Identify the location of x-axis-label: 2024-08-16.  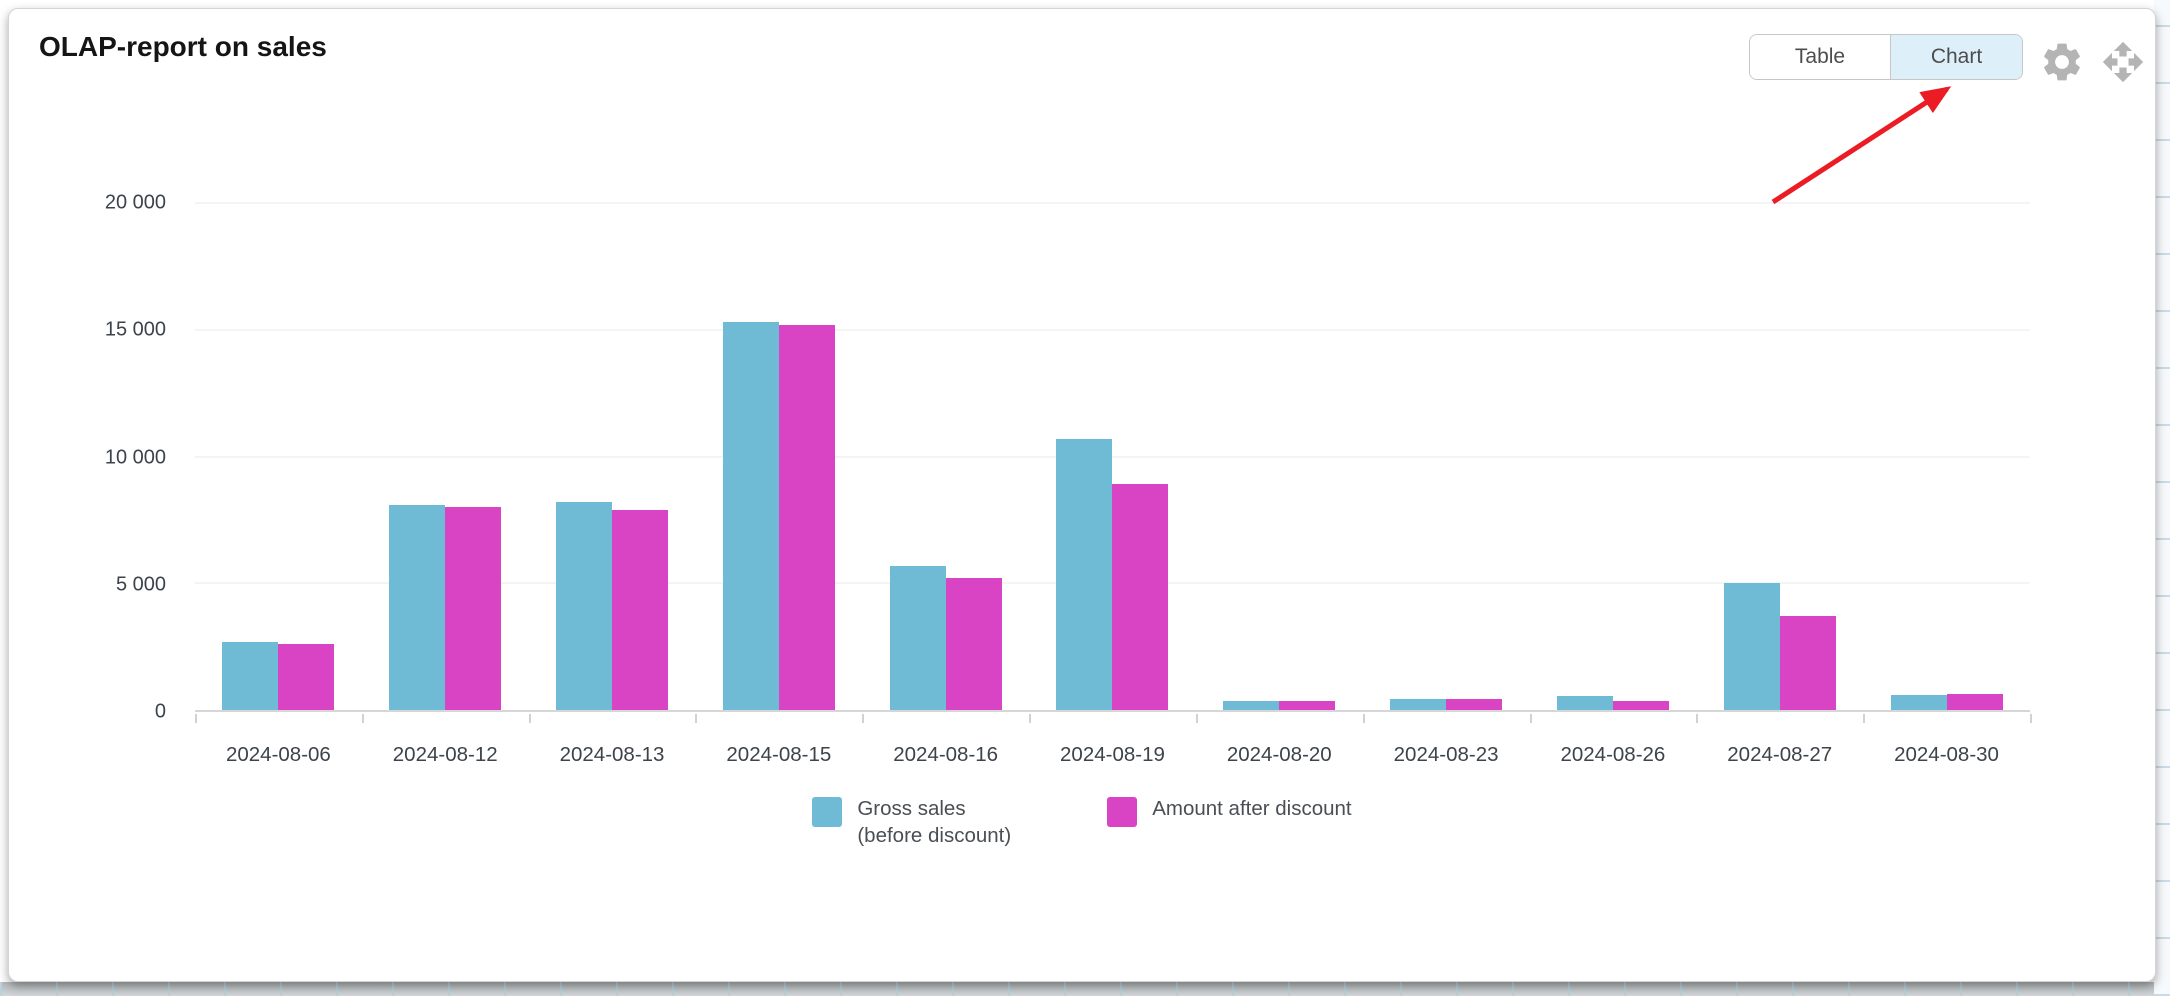
(946, 754).